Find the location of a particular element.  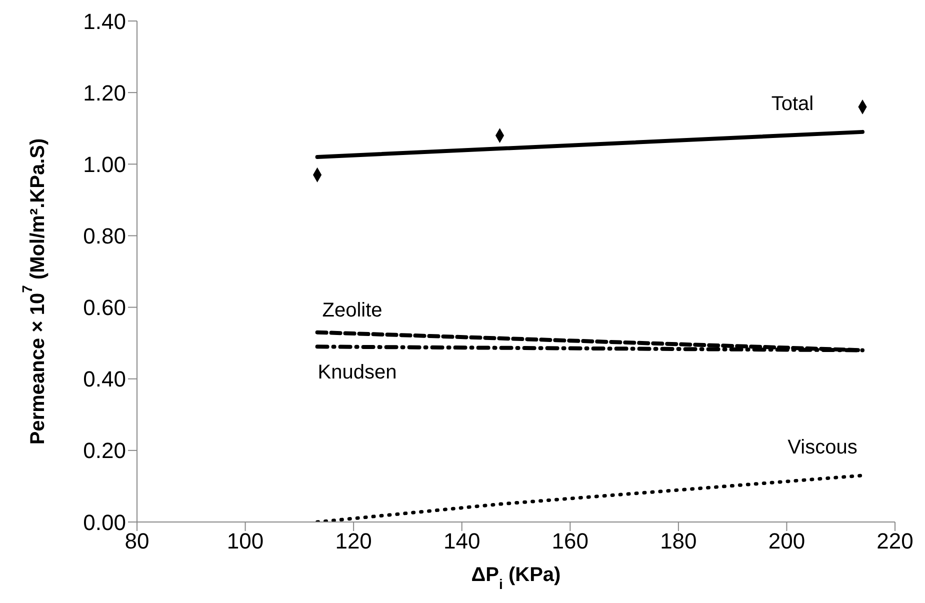

x-axis-title: ΔP$_{i}$ (KPa) is located at coordinates (516, 578).